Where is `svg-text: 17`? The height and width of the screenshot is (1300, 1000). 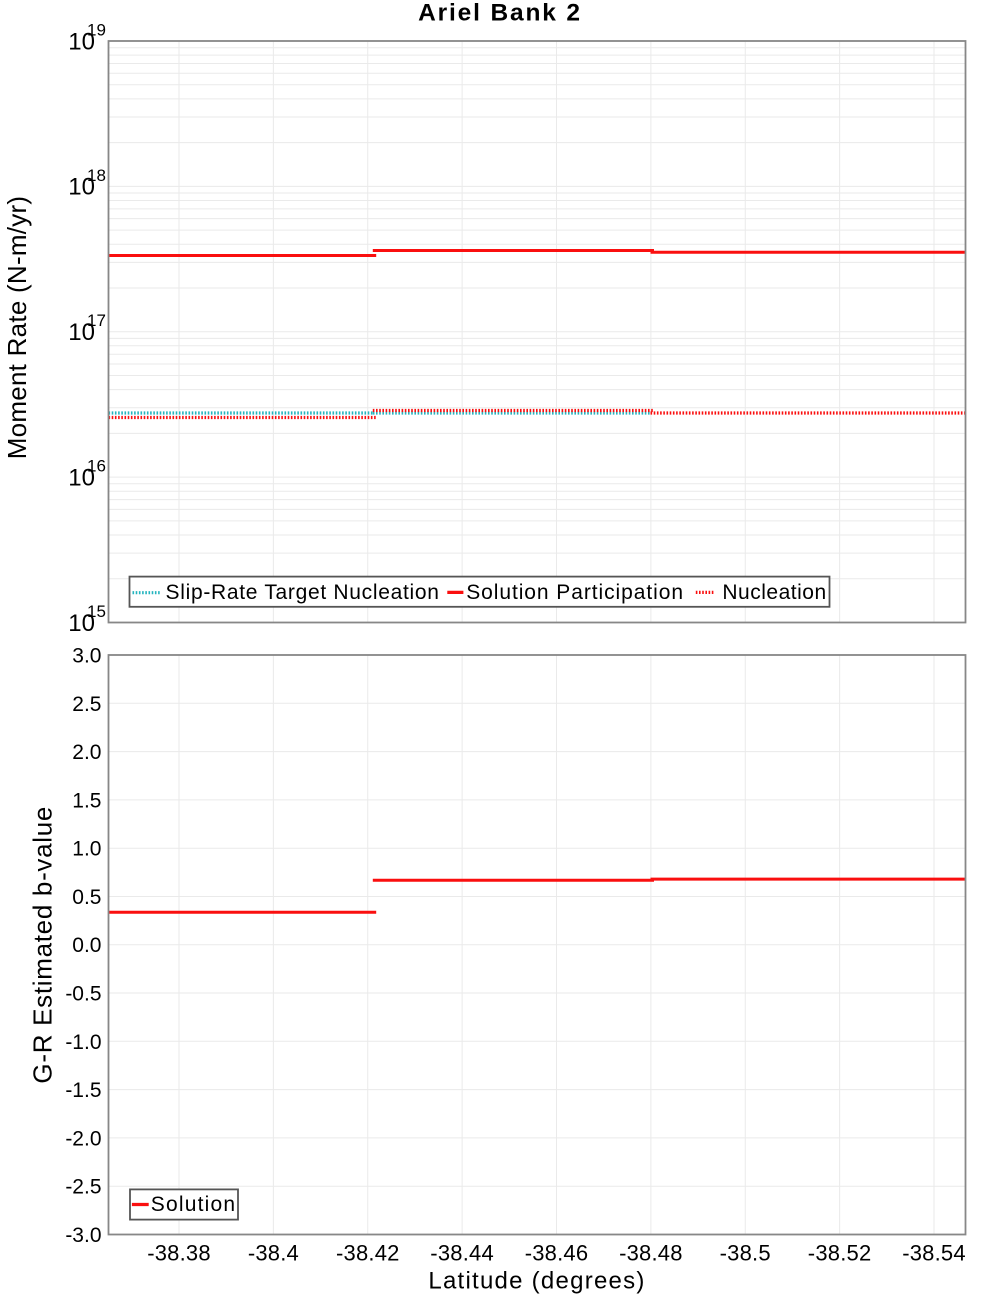
svg-text: 17 is located at coordinates (96, 320).